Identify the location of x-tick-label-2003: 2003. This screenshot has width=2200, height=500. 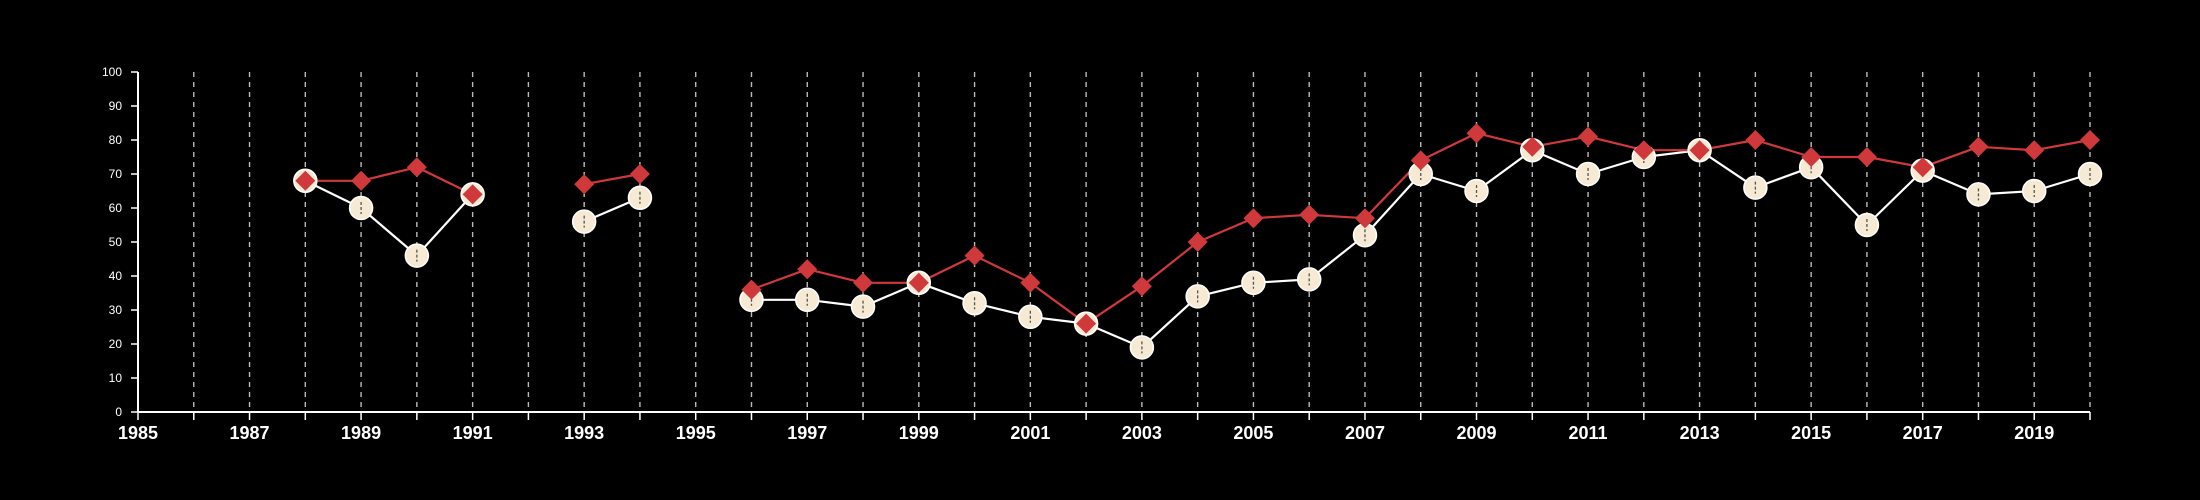
(1142, 433).